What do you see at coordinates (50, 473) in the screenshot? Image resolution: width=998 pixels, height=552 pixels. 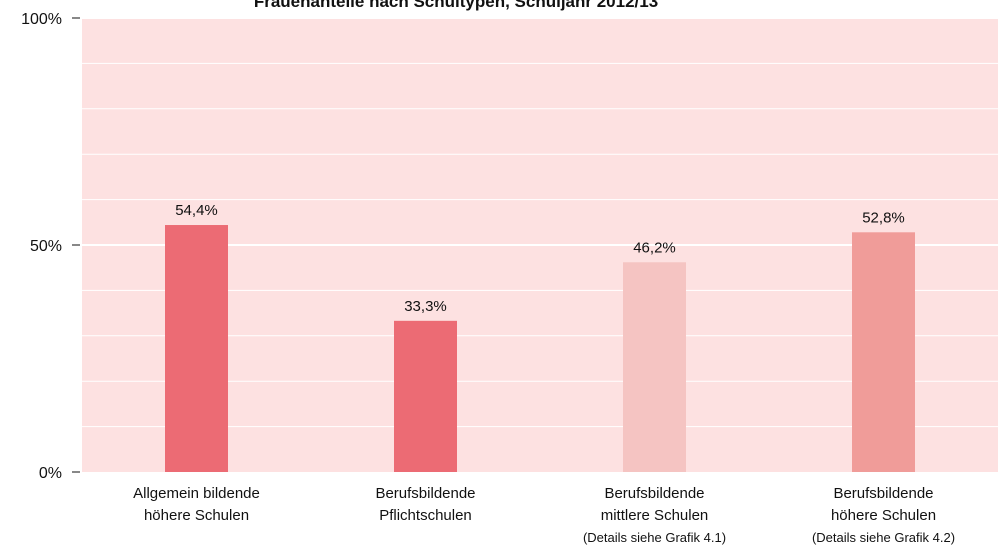 I see `y-tick-label: 0%` at bounding box center [50, 473].